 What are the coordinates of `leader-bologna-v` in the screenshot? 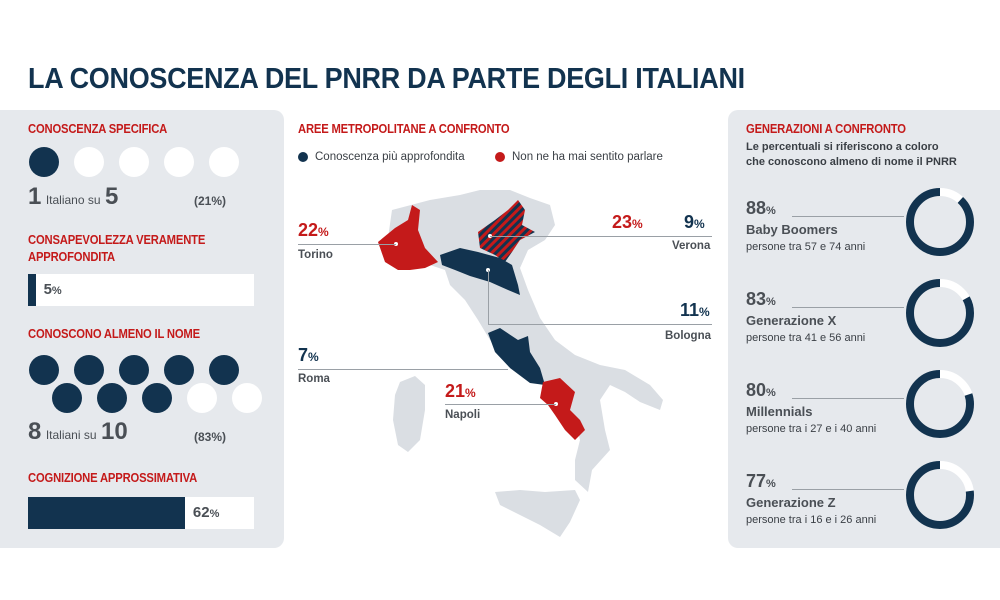 It's located at (488, 297).